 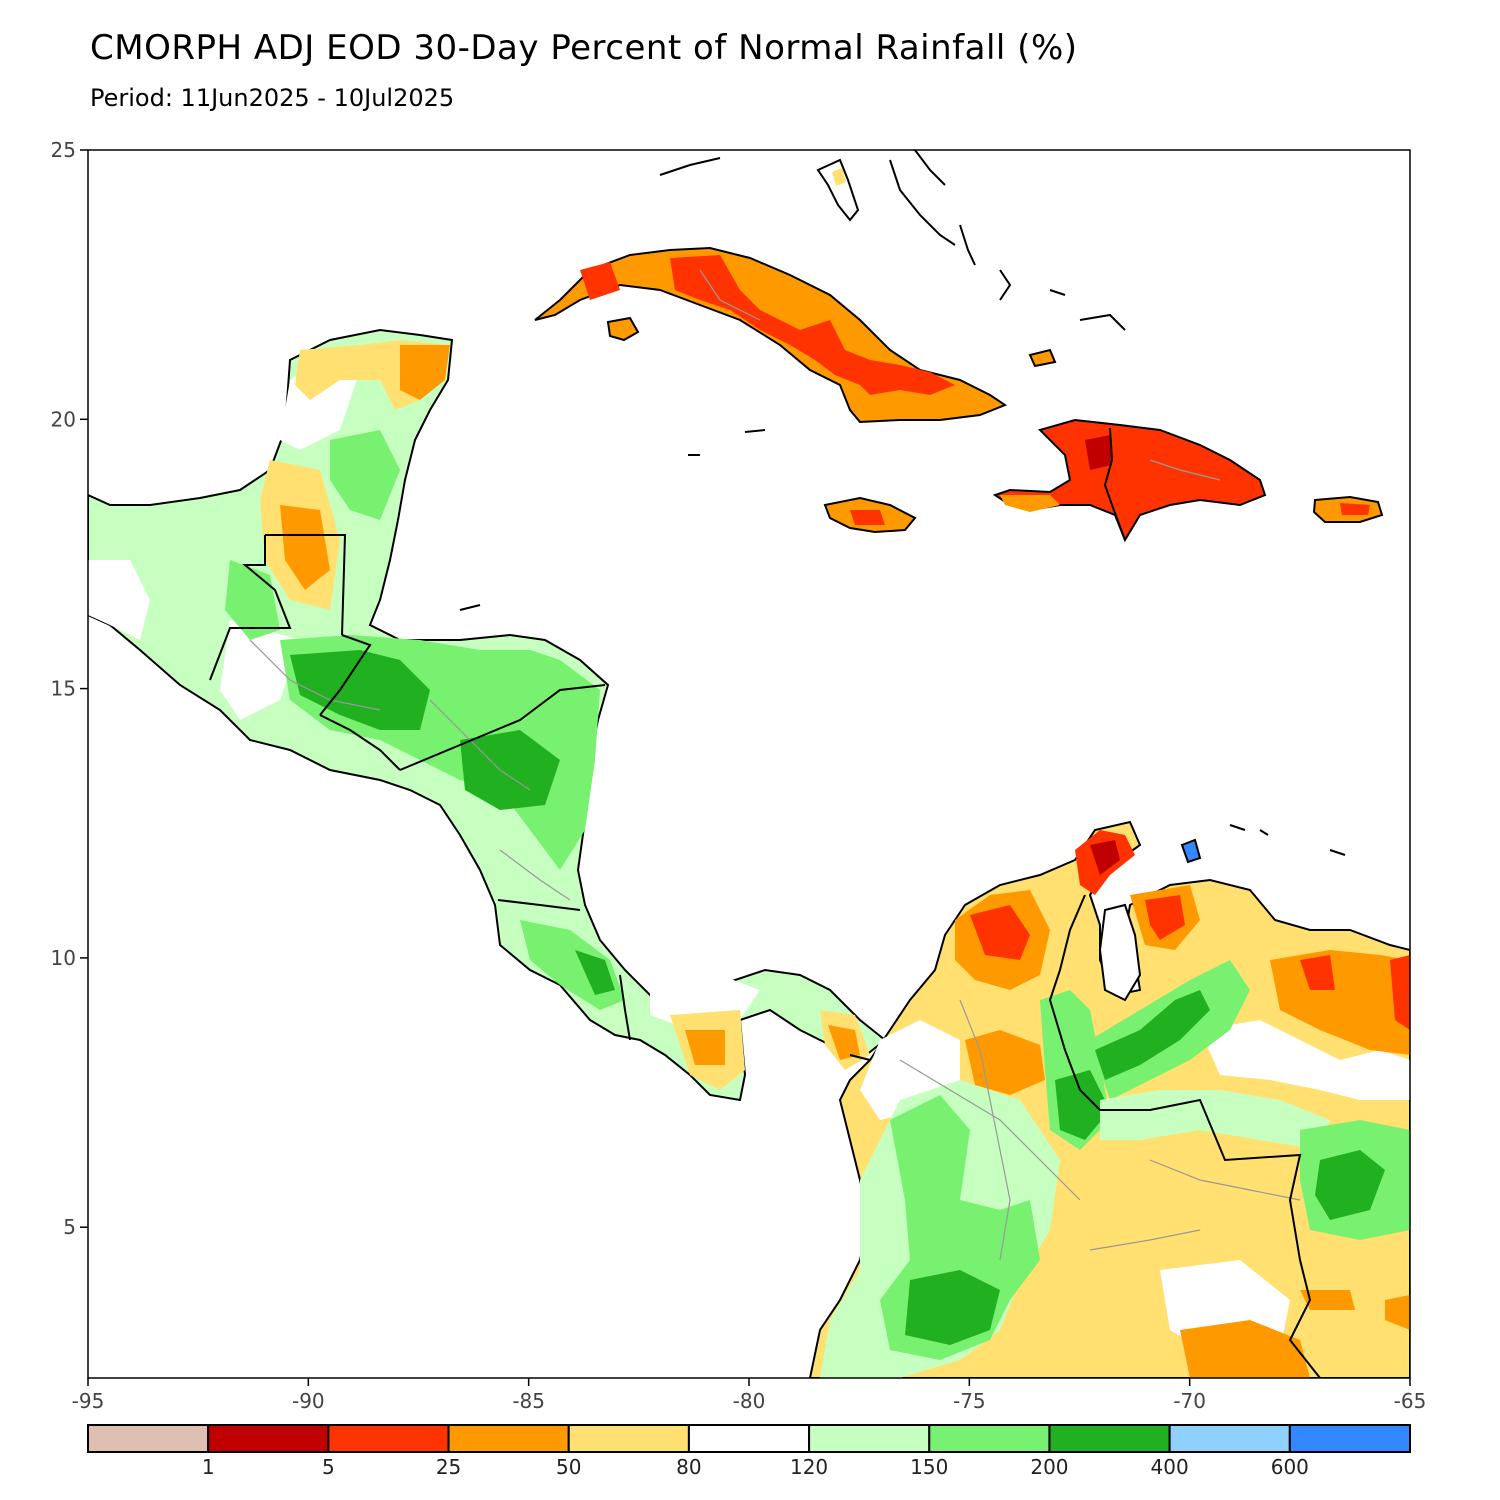 What do you see at coordinates (1042, 358) in the screenshot?
I see `land-great-inagua` at bounding box center [1042, 358].